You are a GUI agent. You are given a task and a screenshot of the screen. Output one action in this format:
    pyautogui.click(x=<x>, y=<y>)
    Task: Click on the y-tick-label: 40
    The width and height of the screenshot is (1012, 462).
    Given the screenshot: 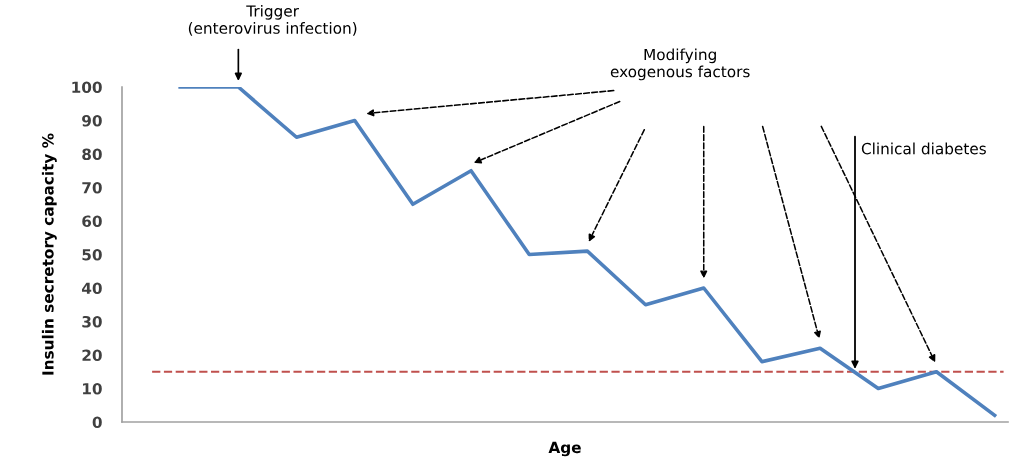 What is the action you would take?
    pyautogui.click(x=91, y=288)
    